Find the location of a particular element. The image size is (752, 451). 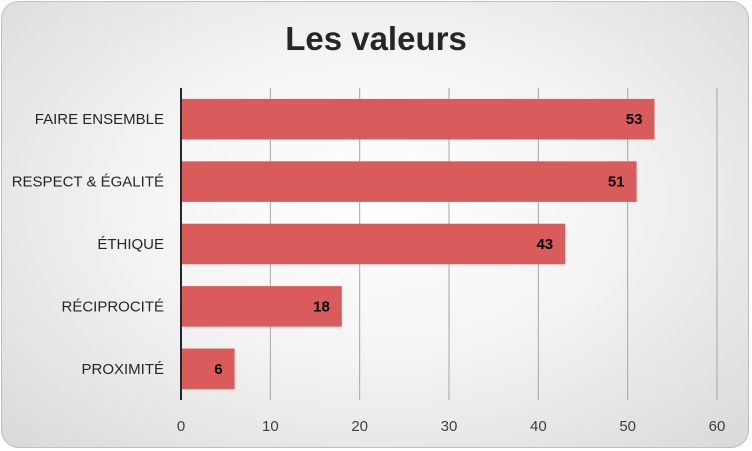

category-label: ÉTHIQUE is located at coordinates (130, 244).